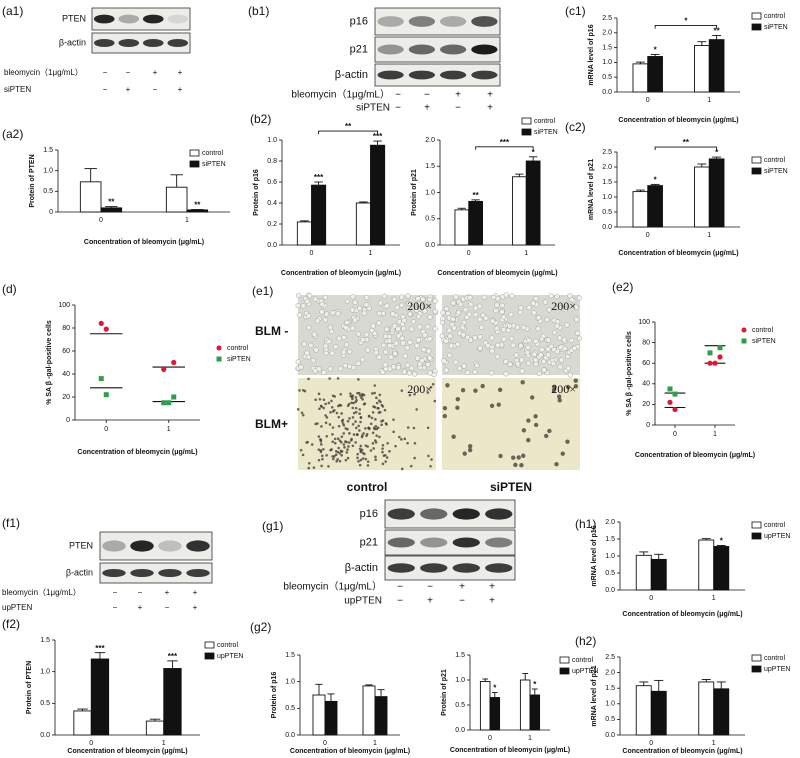  What do you see at coordinates (534, 152) in the screenshot?
I see `significance-label: *` at bounding box center [534, 152].